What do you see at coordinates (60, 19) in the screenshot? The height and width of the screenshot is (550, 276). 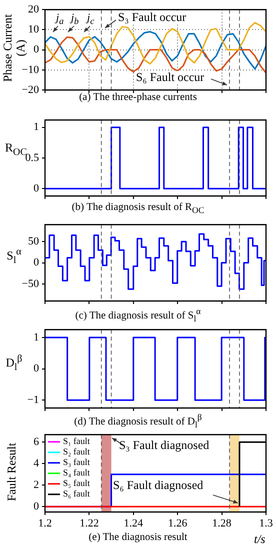 I see `series-label: j$_{a}$` at bounding box center [60, 19].